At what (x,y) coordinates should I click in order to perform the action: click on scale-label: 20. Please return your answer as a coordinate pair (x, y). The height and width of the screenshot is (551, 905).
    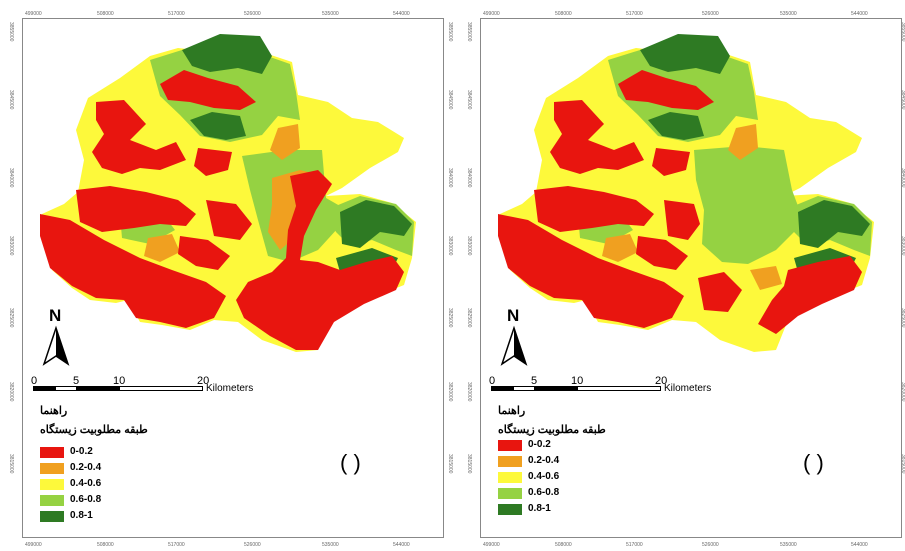
    Looking at the image, I should click on (203, 381).